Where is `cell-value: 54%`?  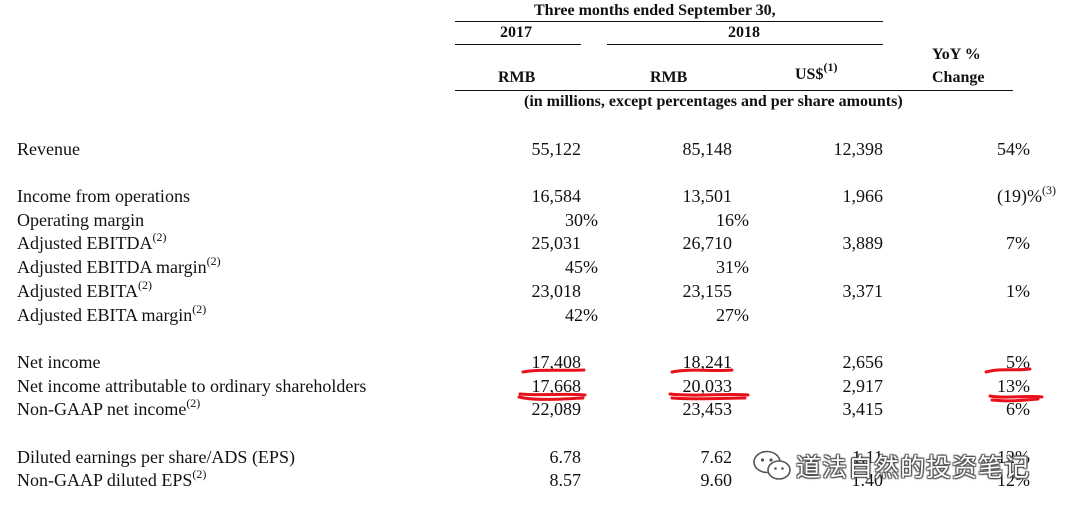 cell-value: 54% is located at coordinates (1013, 149).